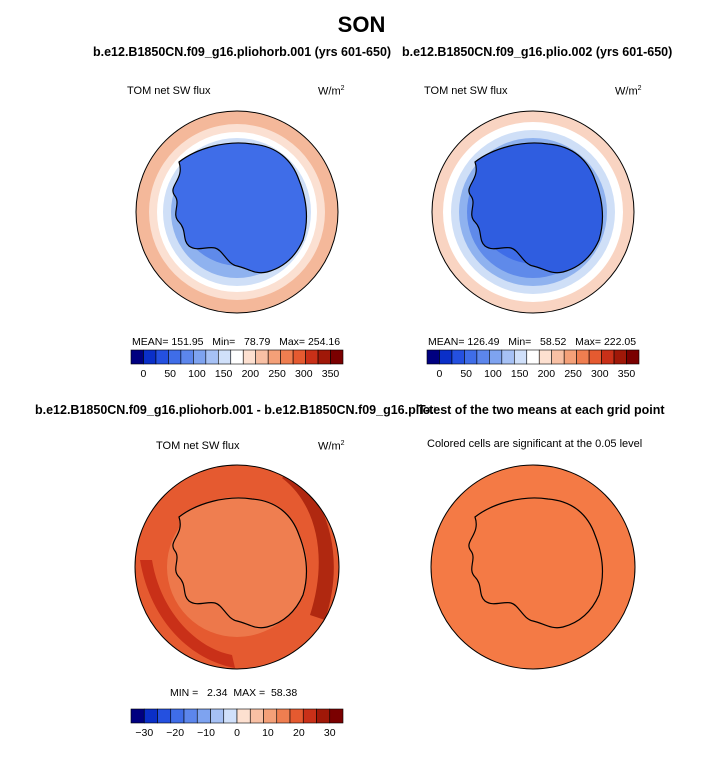  I want to click on panel-1-colorbar-tick-label: 300, so click(304, 374).